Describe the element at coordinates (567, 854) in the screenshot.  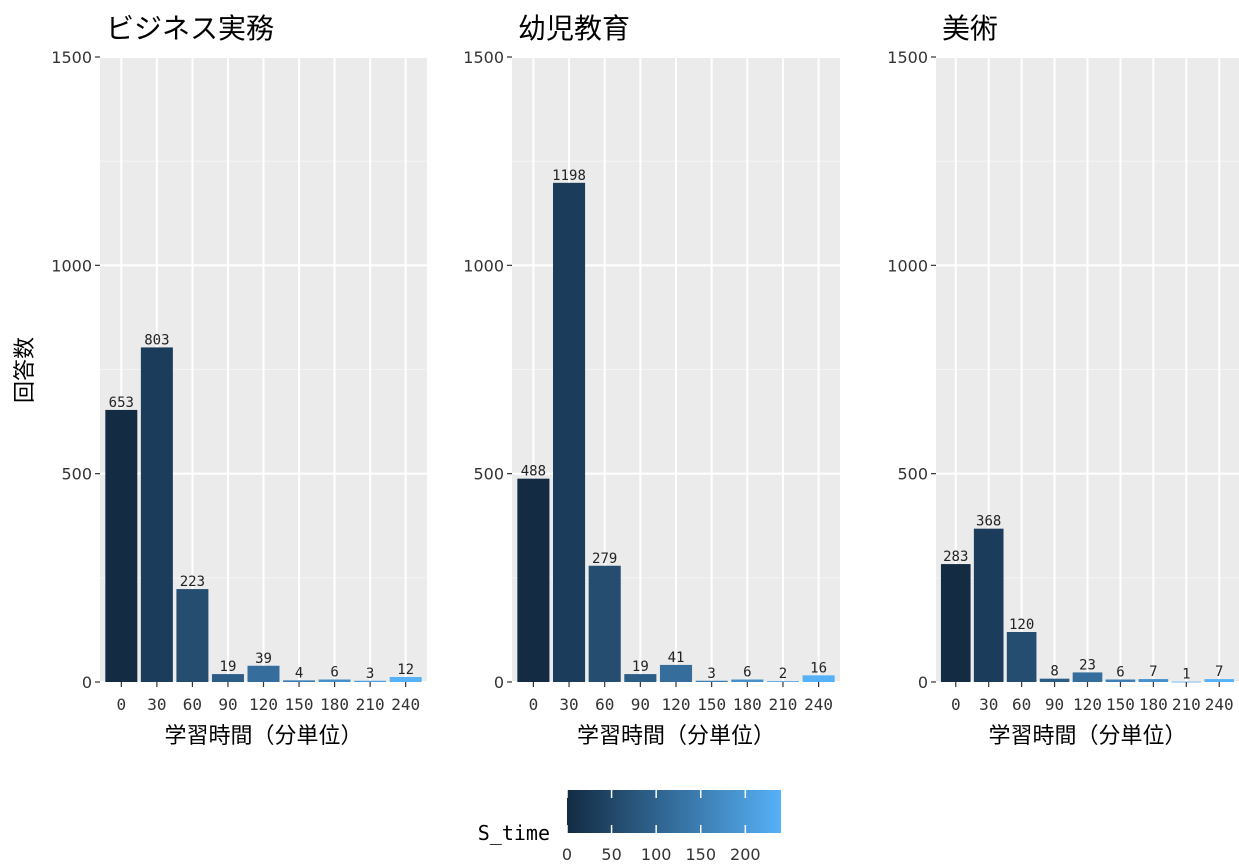
I see `legend-tick-label: 0` at that location.